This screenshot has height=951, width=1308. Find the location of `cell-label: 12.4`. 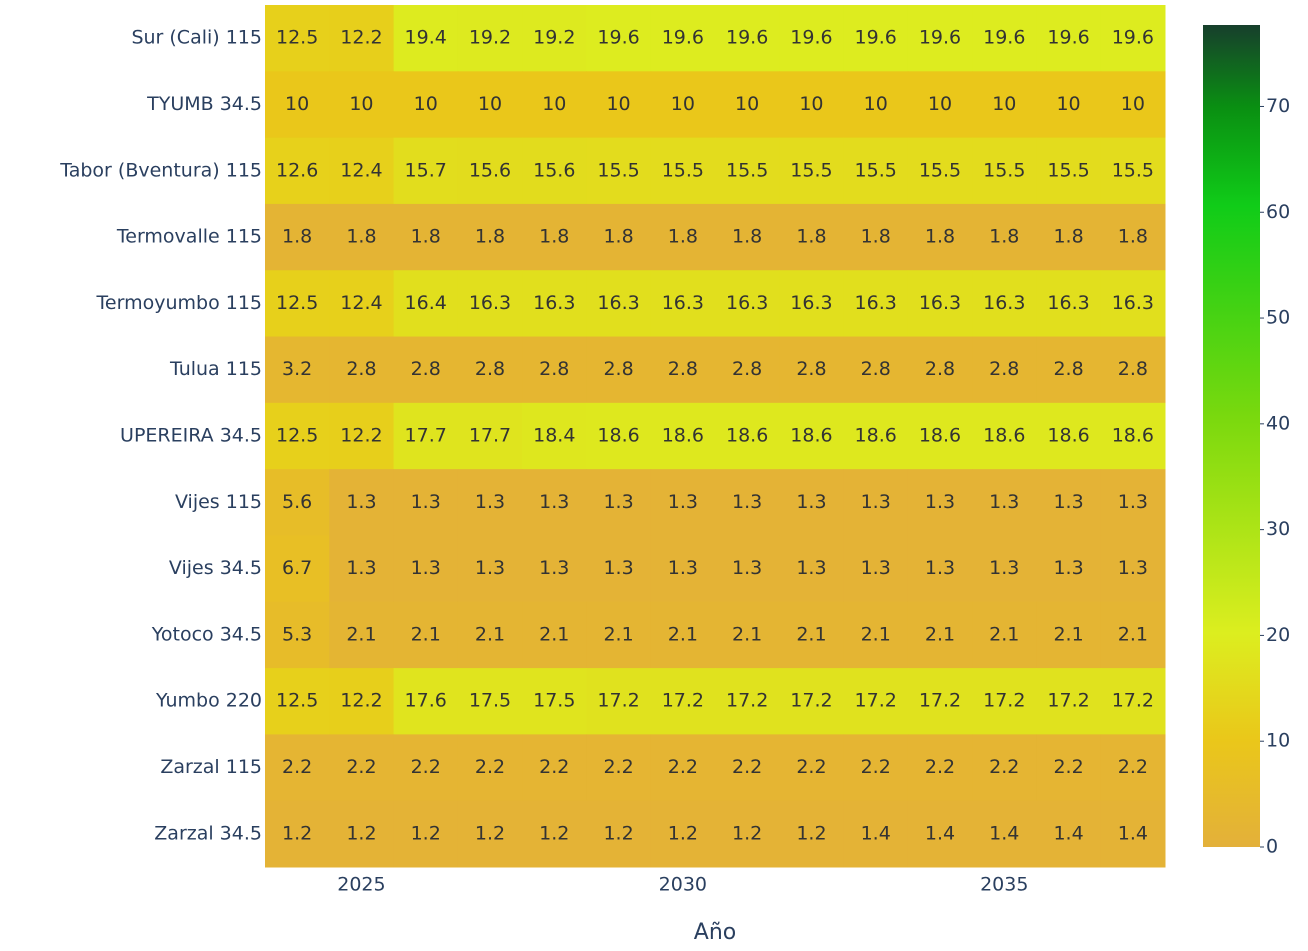

cell-label: 12.4 is located at coordinates (361, 303).